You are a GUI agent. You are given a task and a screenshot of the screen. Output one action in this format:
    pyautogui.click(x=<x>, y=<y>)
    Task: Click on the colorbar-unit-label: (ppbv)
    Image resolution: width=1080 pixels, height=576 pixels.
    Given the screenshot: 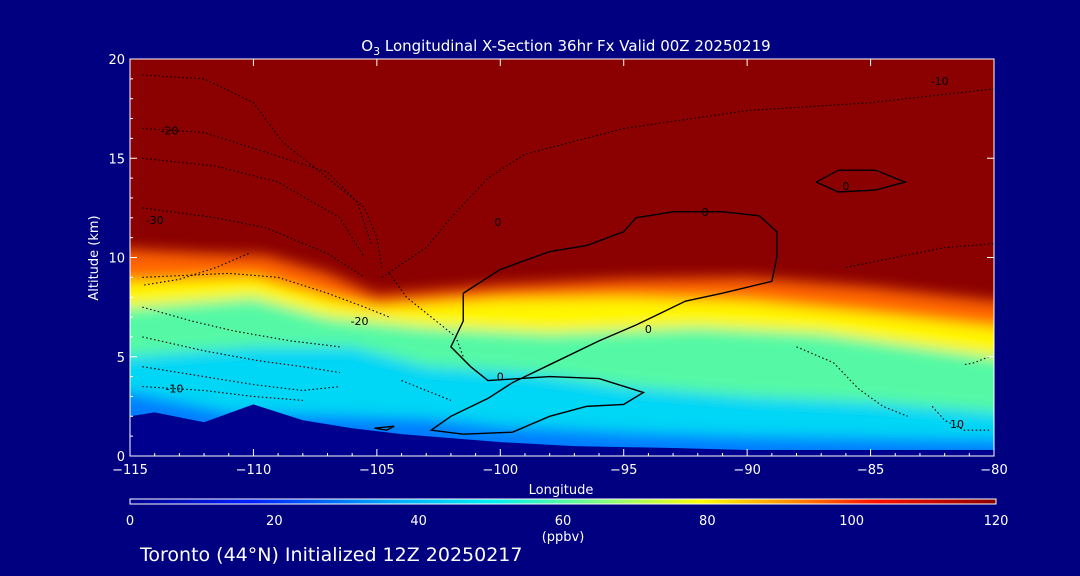 What is the action you would take?
    pyautogui.click(x=563, y=537)
    